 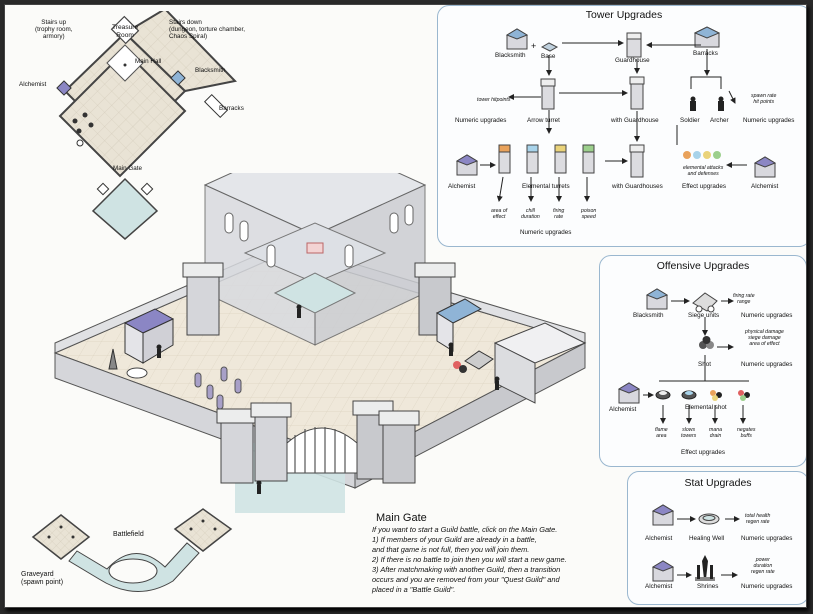 What do you see at coordinates (548, 56) in the screenshot?
I see `base-label: Base` at bounding box center [548, 56].